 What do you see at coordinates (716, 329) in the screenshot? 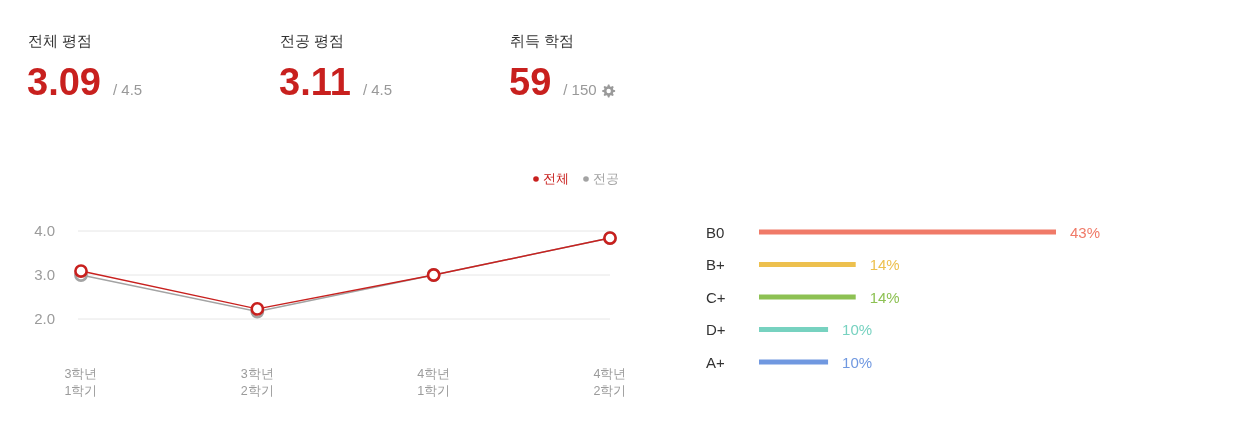
I see `y-tick-label: D+` at bounding box center [716, 329].